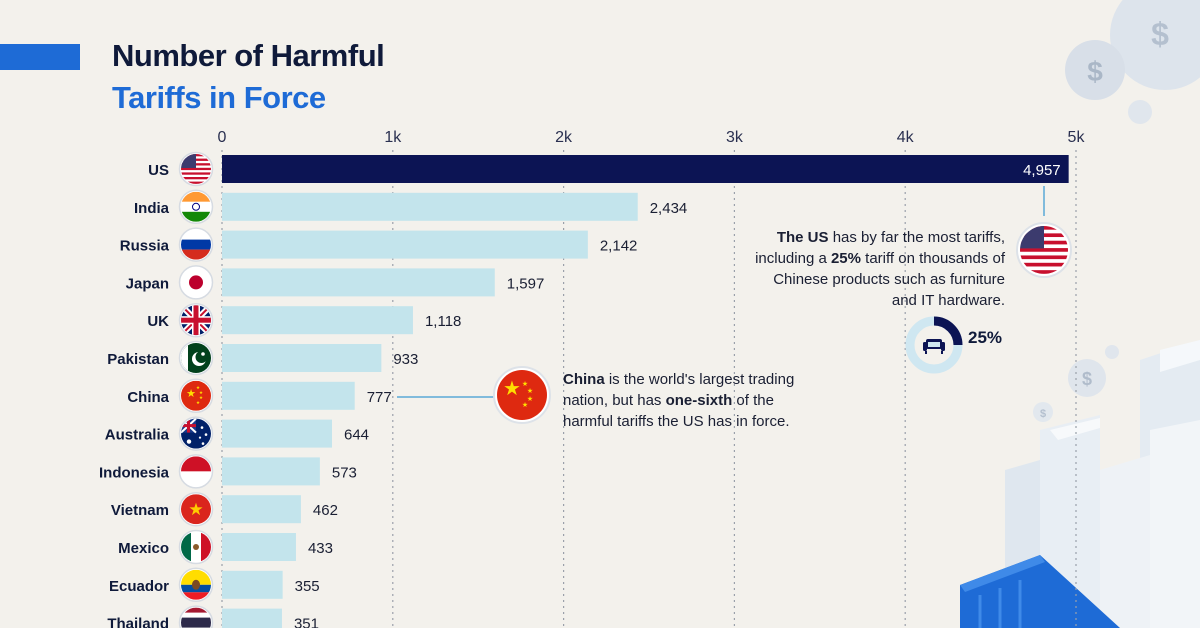 Image resolution: width=1200 pixels, height=628 pixels. Describe the element at coordinates (196, 244) in the screenshot. I see `flag-russia-icon` at that location.